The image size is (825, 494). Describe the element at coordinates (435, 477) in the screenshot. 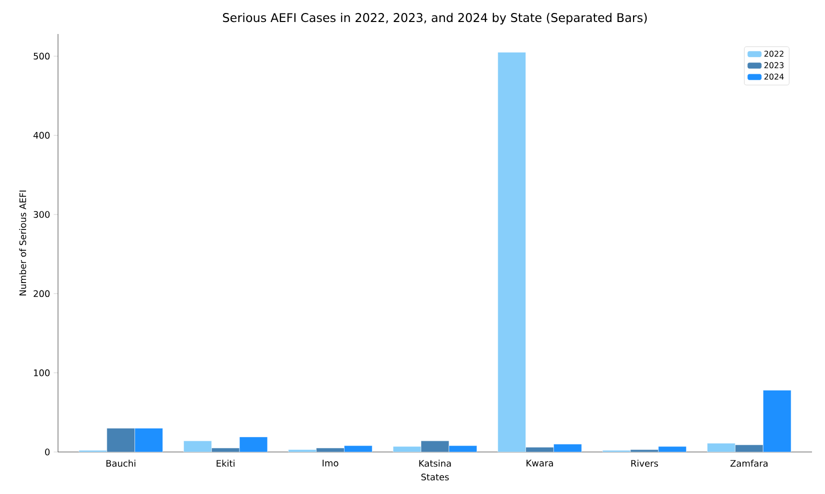

I see `x-axis-title: States` at that location.